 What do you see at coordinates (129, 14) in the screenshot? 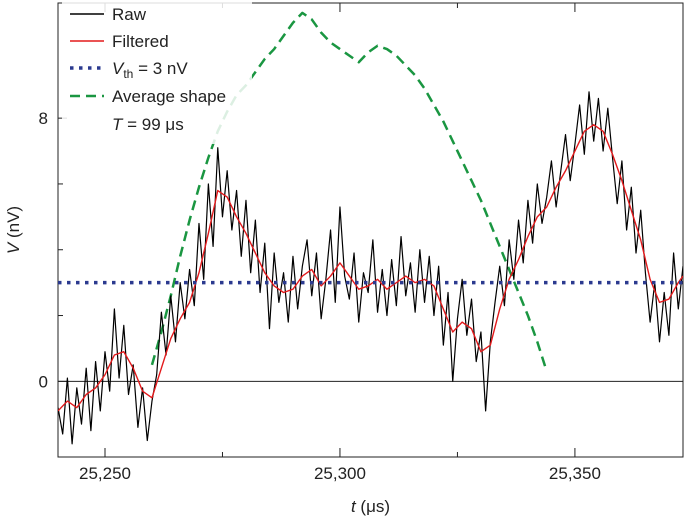
I see `legend-label-raw: Raw` at bounding box center [129, 14].